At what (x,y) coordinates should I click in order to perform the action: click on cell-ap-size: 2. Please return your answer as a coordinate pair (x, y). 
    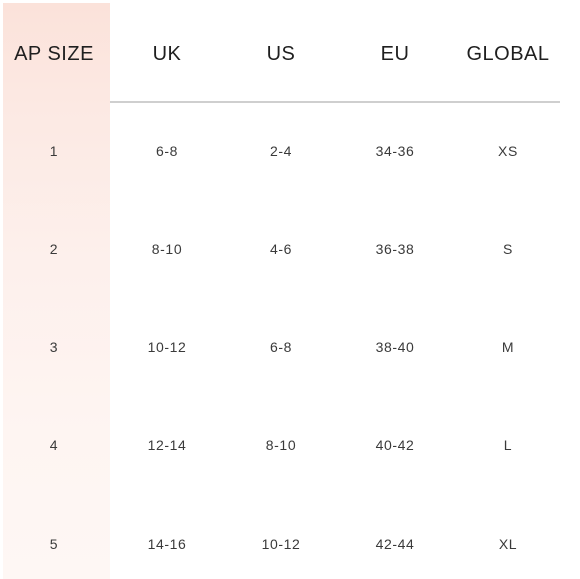
    Looking at the image, I should click on (54, 249).